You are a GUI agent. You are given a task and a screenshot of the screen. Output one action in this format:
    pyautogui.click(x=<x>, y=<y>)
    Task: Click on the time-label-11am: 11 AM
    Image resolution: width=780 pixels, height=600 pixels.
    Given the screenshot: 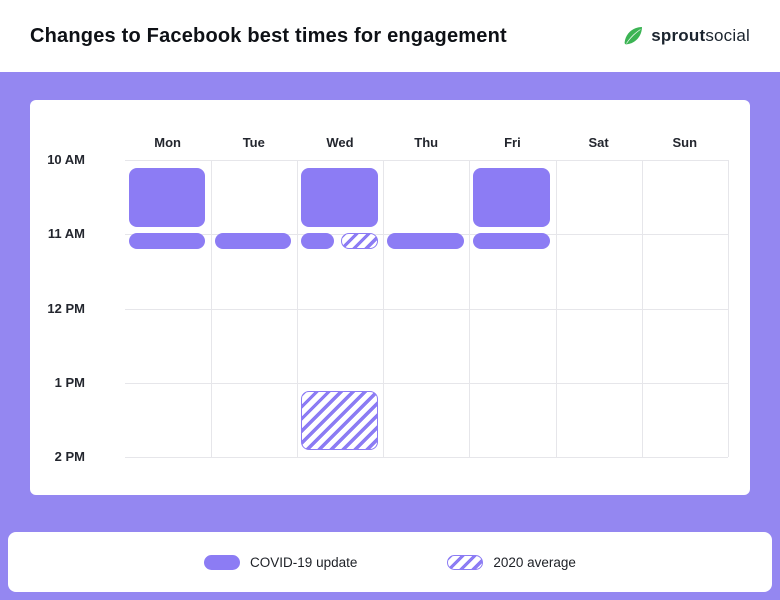 What is the action you would take?
    pyautogui.click(x=66, y=234)
    